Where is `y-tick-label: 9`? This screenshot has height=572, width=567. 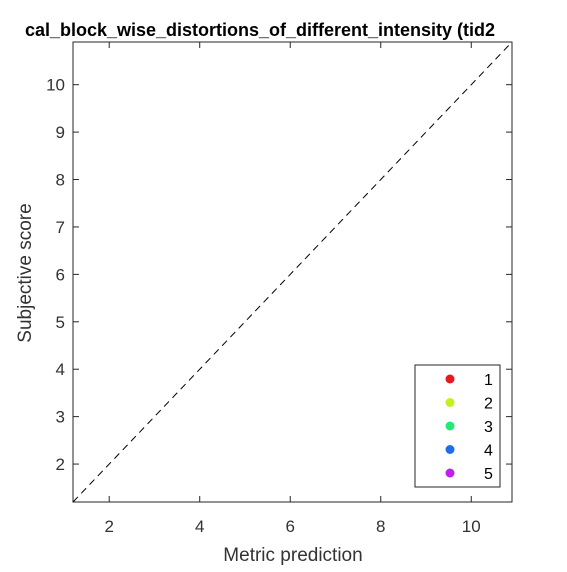
y-tick-label: 9 is located at coordinates (60, 132).